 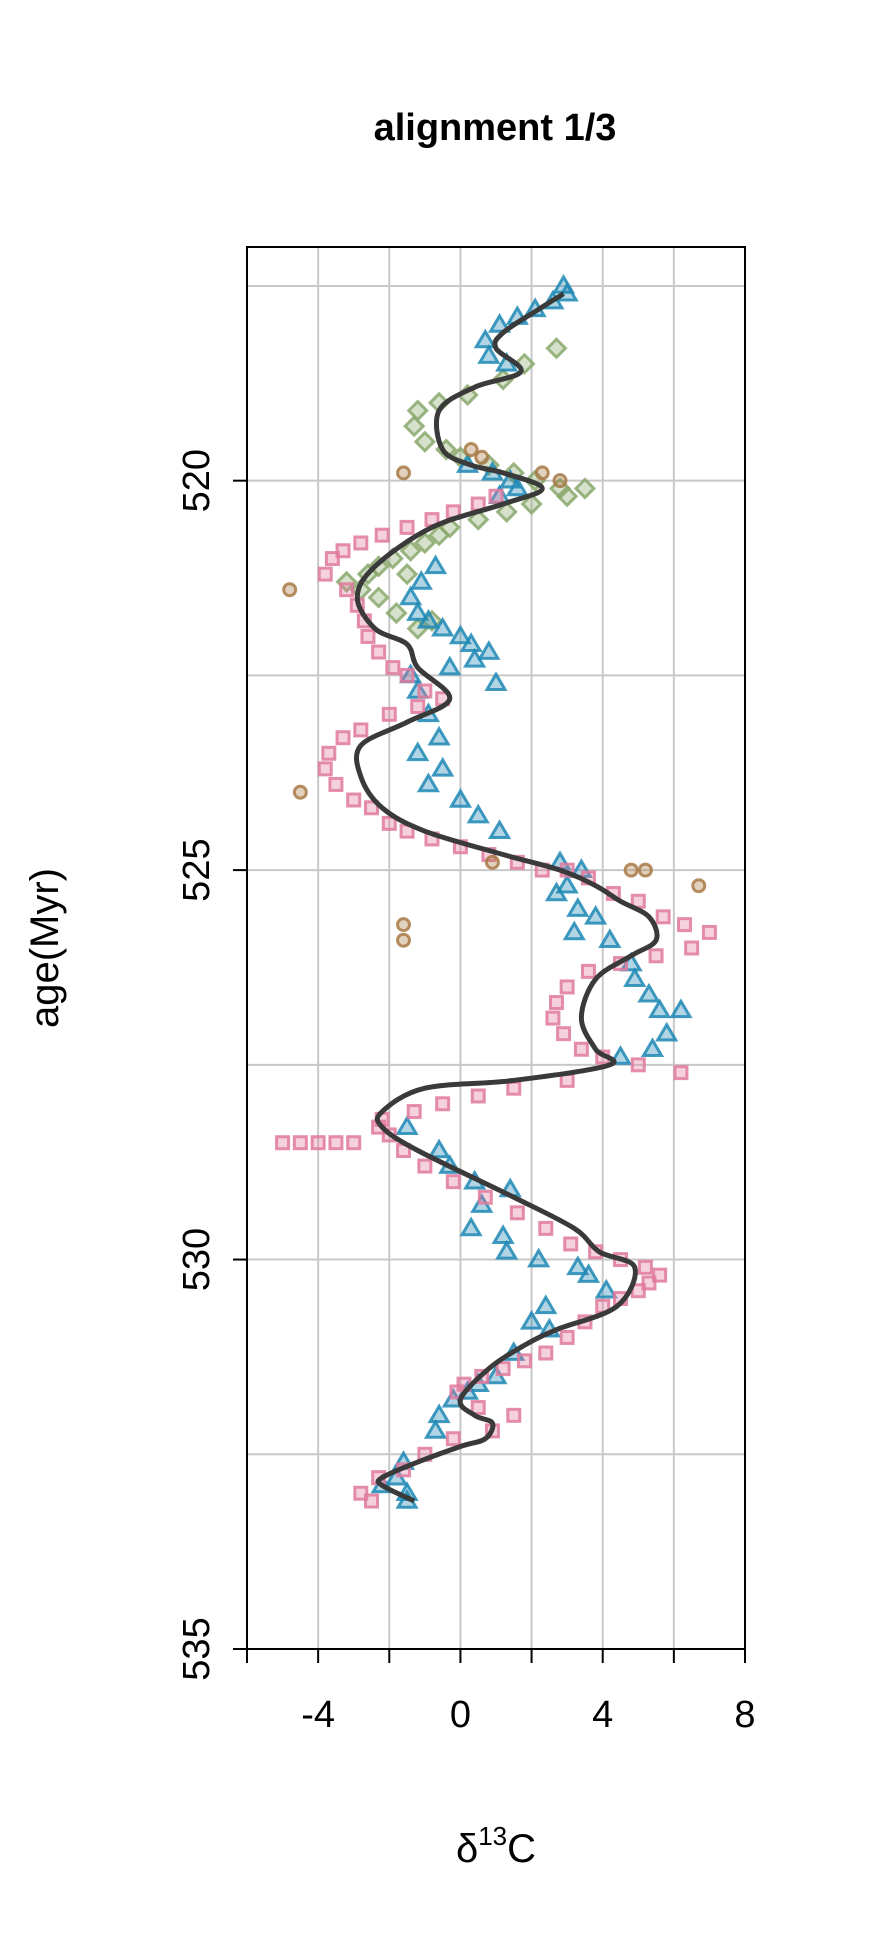 I want to click on y-tick-label: 535, so click(x=197, y=1648).